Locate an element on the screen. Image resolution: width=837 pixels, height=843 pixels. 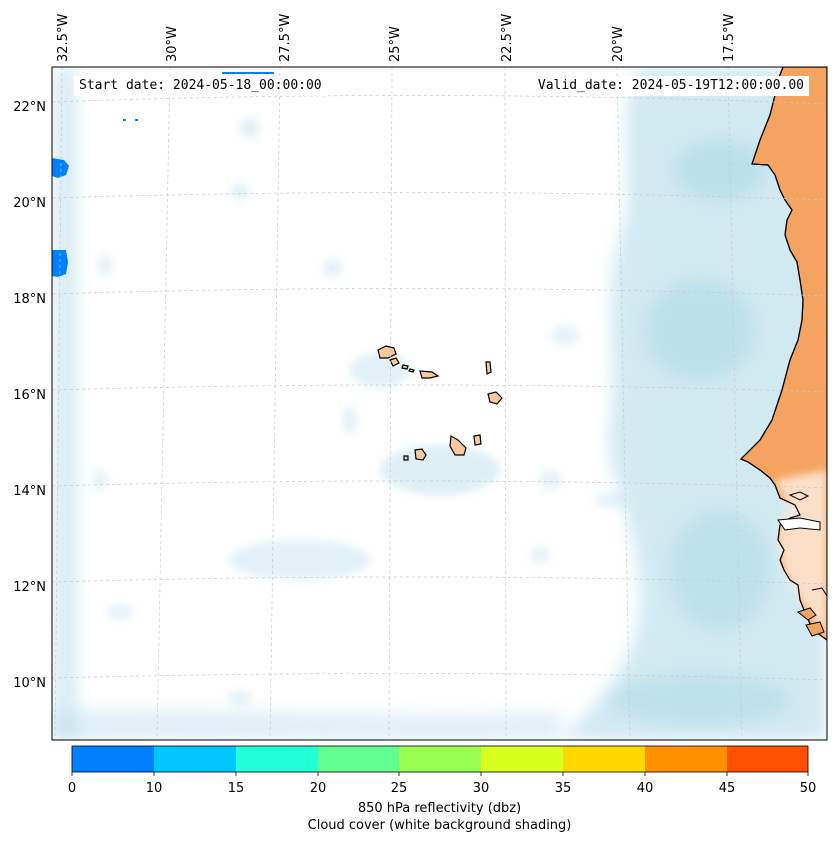
lat-label: 16°N is located at coordinates (29, 395).